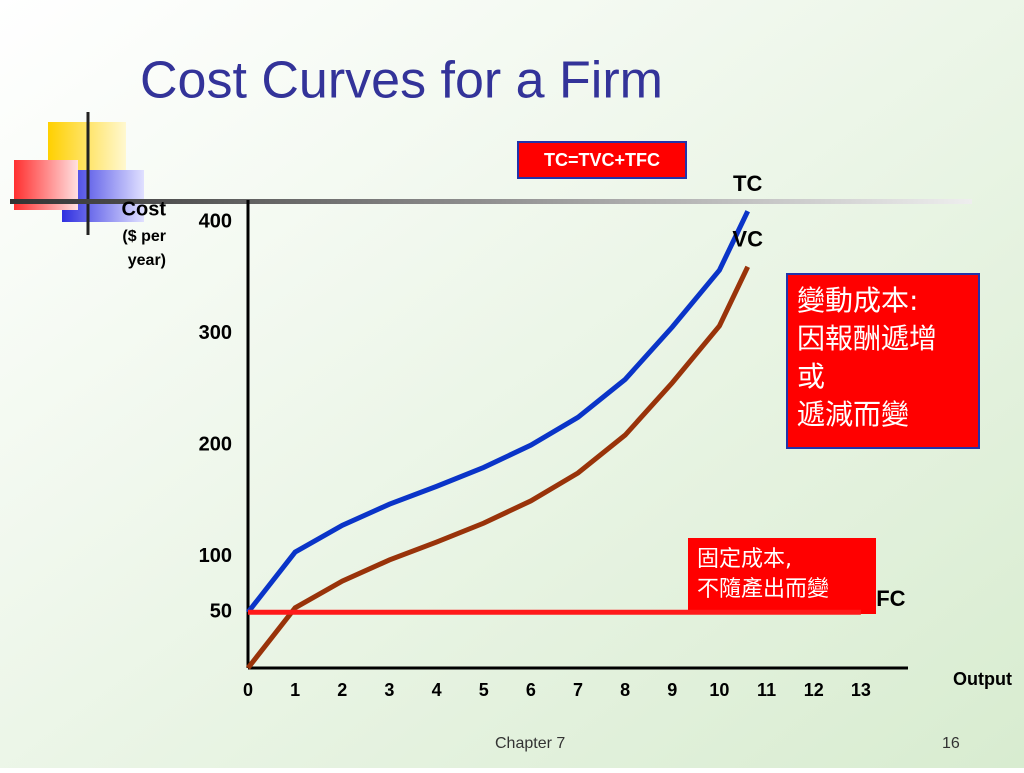  Describe the element at coordinates (747, 183) in the screenshot. I see `series-label: TC` at that location.